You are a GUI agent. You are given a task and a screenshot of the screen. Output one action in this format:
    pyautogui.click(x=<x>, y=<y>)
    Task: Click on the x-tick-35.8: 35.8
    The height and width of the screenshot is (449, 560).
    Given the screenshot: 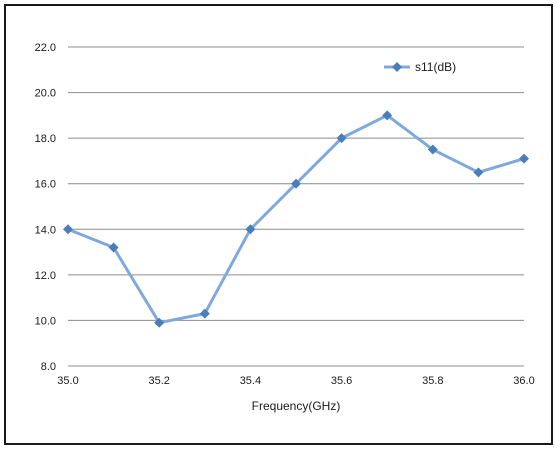 What is the action you would take?
    pyautogui.click(x=432, y=381)
    